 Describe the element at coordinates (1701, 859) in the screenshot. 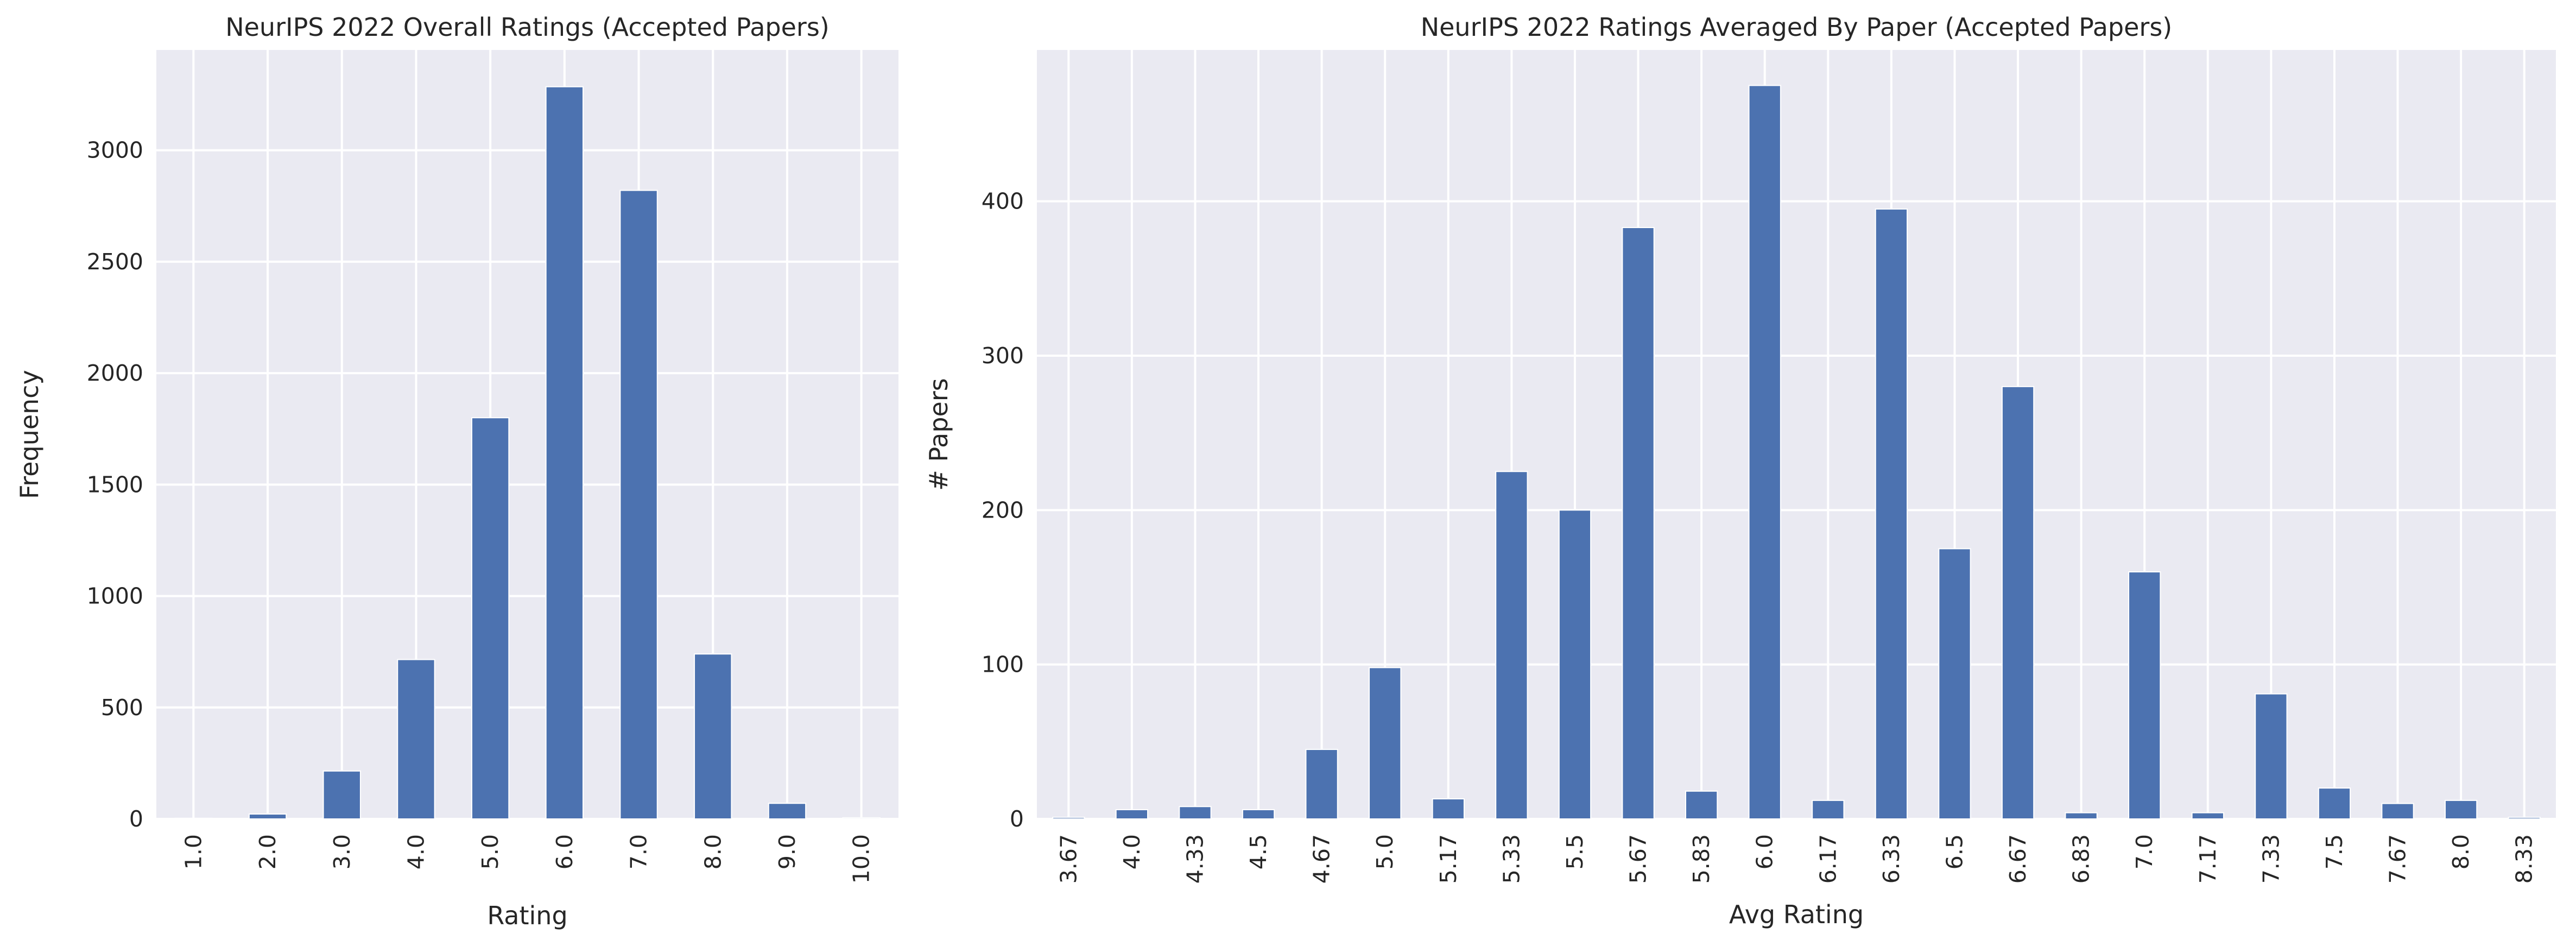

I see `averaged-ratings-x-tick-label: 5.83` at that location.